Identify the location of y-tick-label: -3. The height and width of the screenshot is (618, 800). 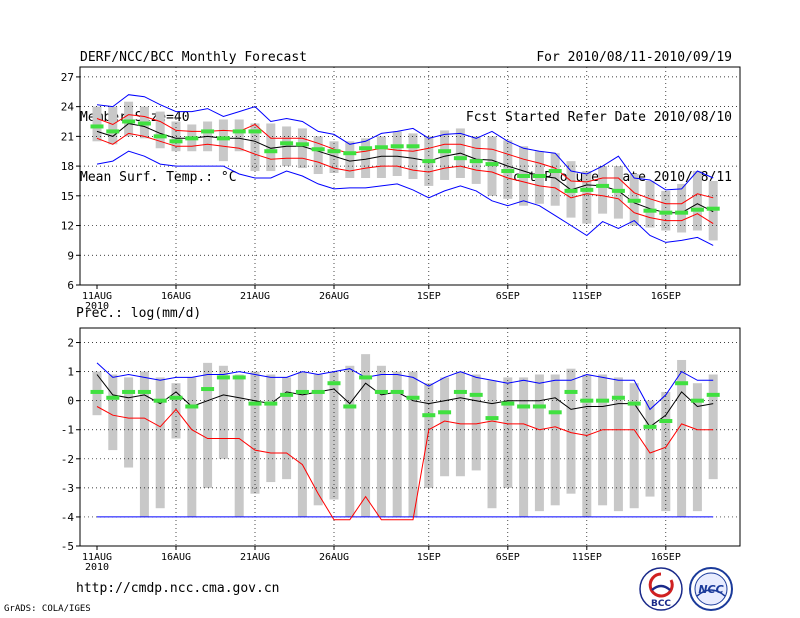
(67, 488).